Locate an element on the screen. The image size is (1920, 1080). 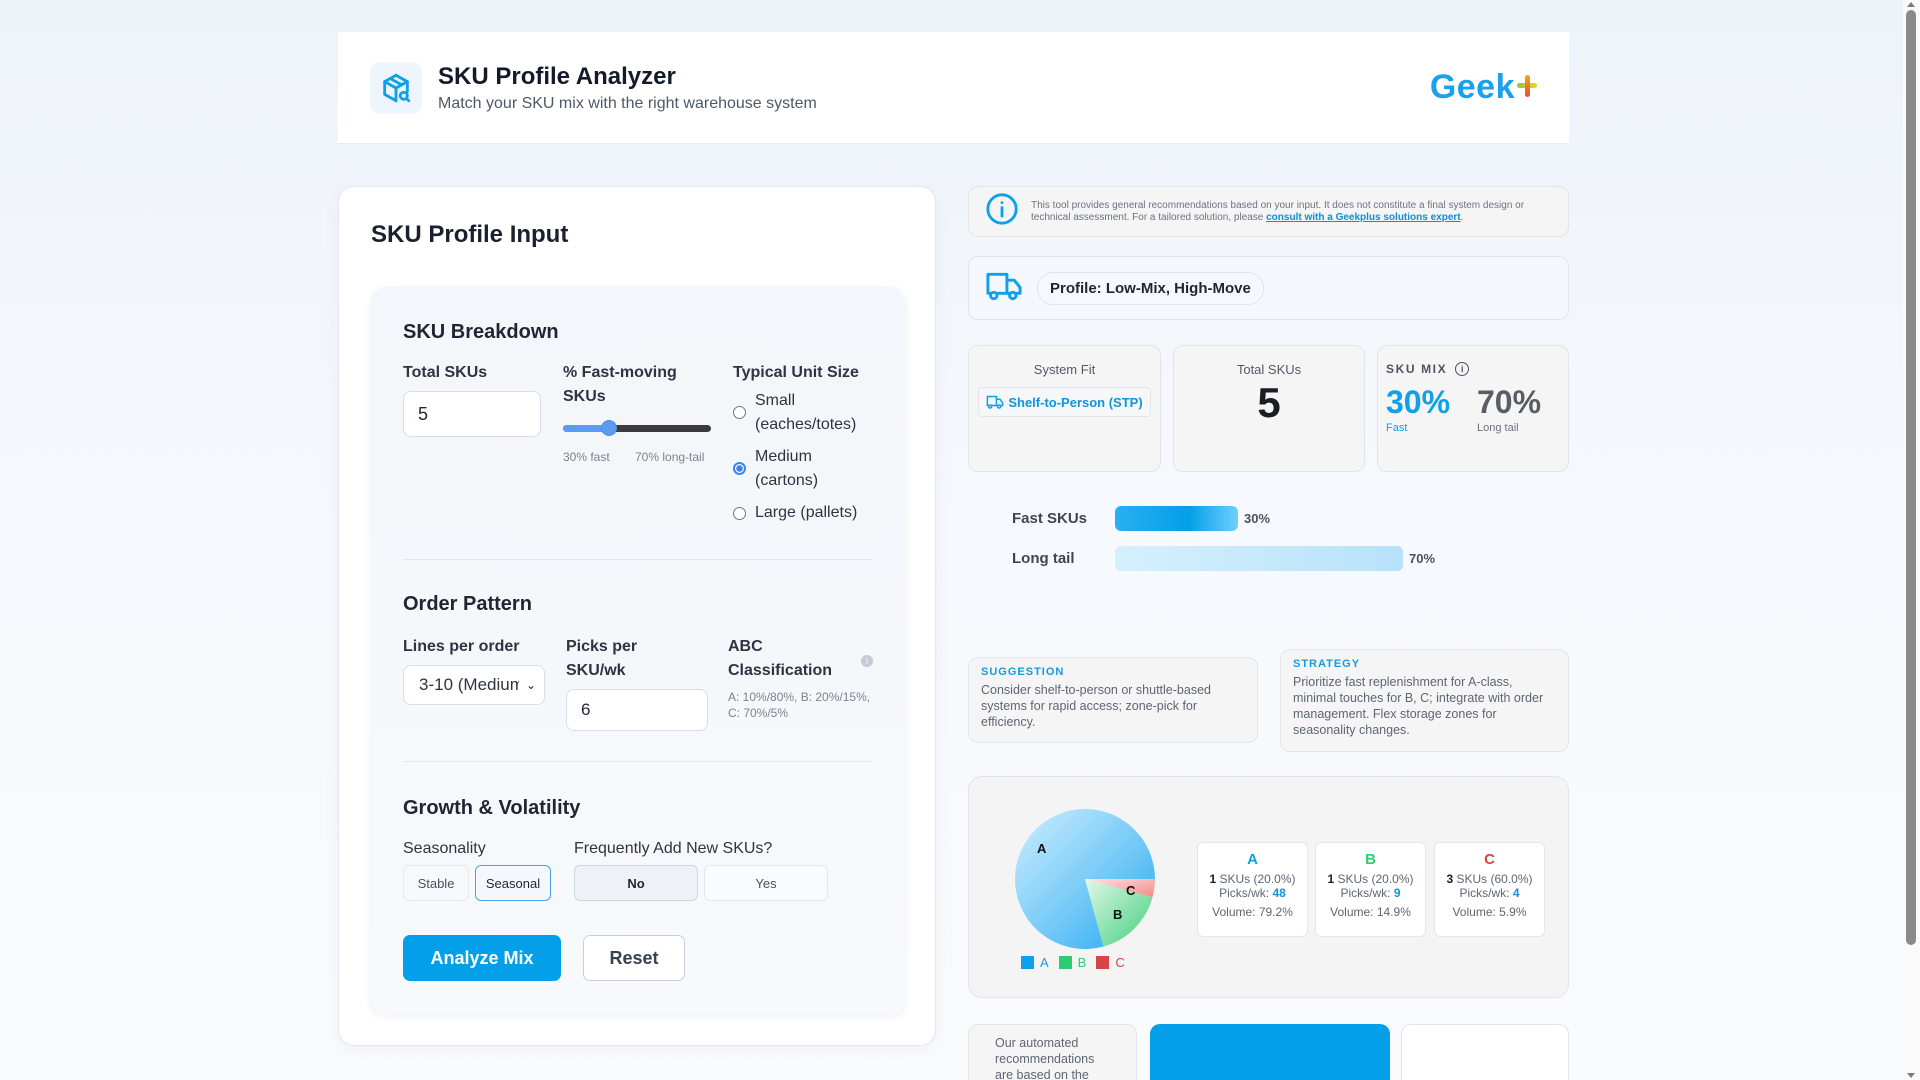
unit-size-large: Large (pallets) is located at coordinates (795, 513).